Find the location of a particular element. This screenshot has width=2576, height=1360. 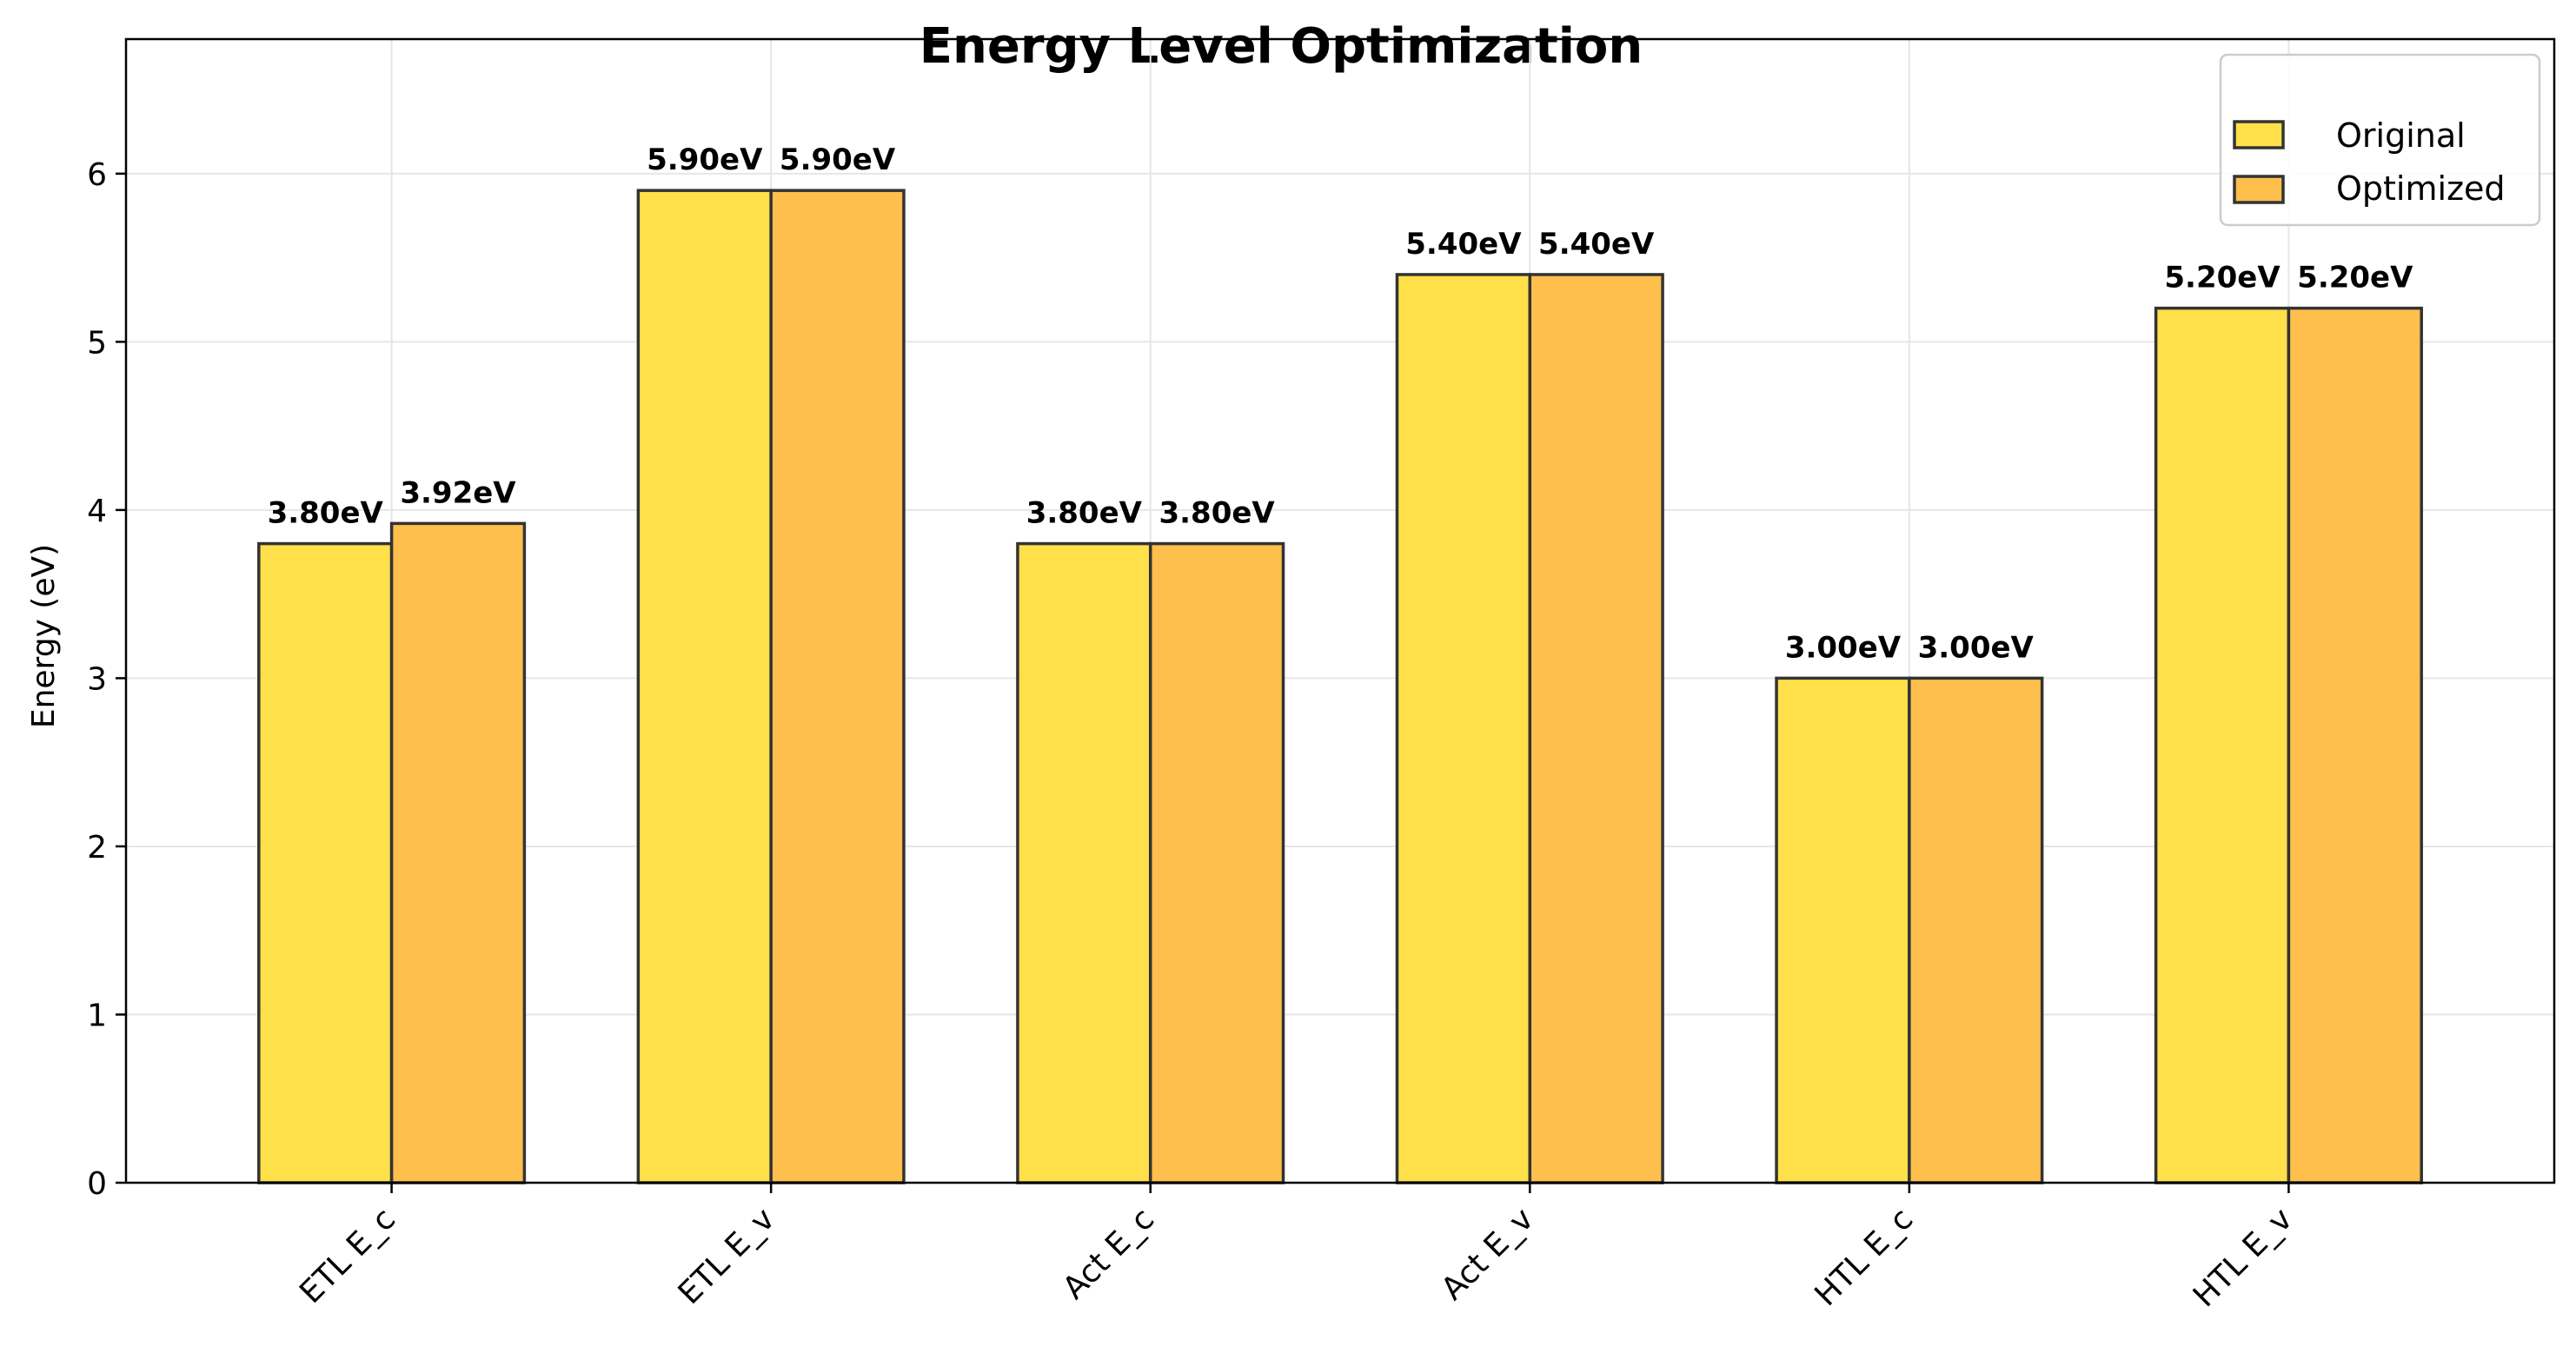

x-tick-label: ETL E_v is located at coordinates (727, 1256).